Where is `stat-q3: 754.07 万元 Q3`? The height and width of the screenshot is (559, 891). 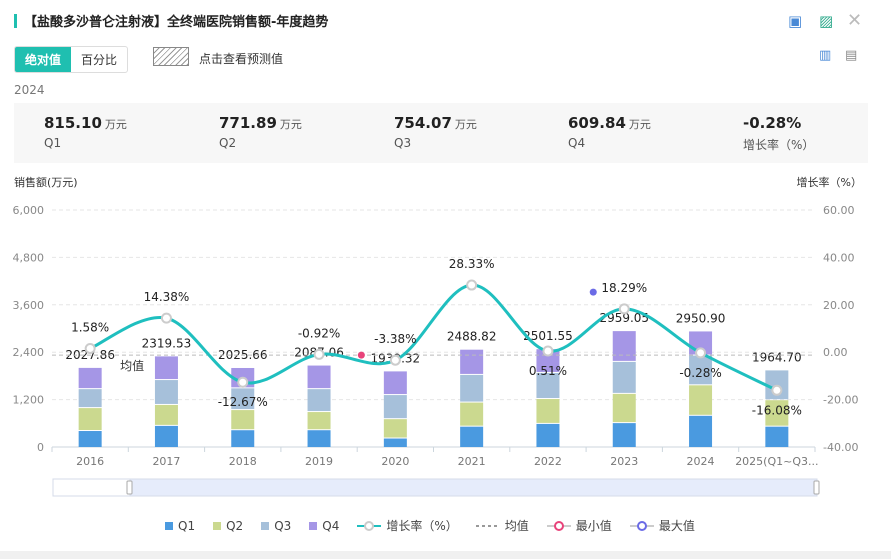
stat-q3: 754.07 万元 Q3 is located at coordinates (435, 132).